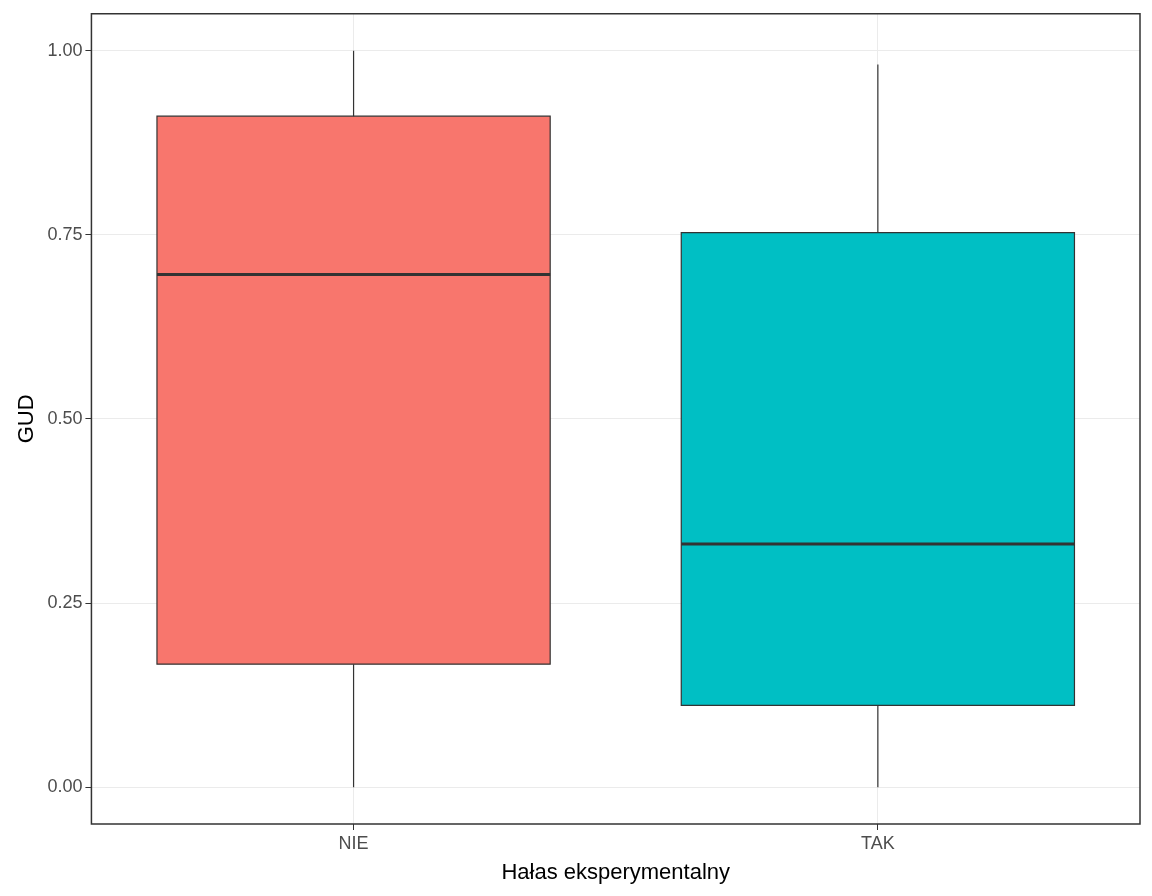 The image size is (1152, 896). Describe the element at coordinates (353, 842) in the screenshot. I see `x-tick-label: NIE` at that location.